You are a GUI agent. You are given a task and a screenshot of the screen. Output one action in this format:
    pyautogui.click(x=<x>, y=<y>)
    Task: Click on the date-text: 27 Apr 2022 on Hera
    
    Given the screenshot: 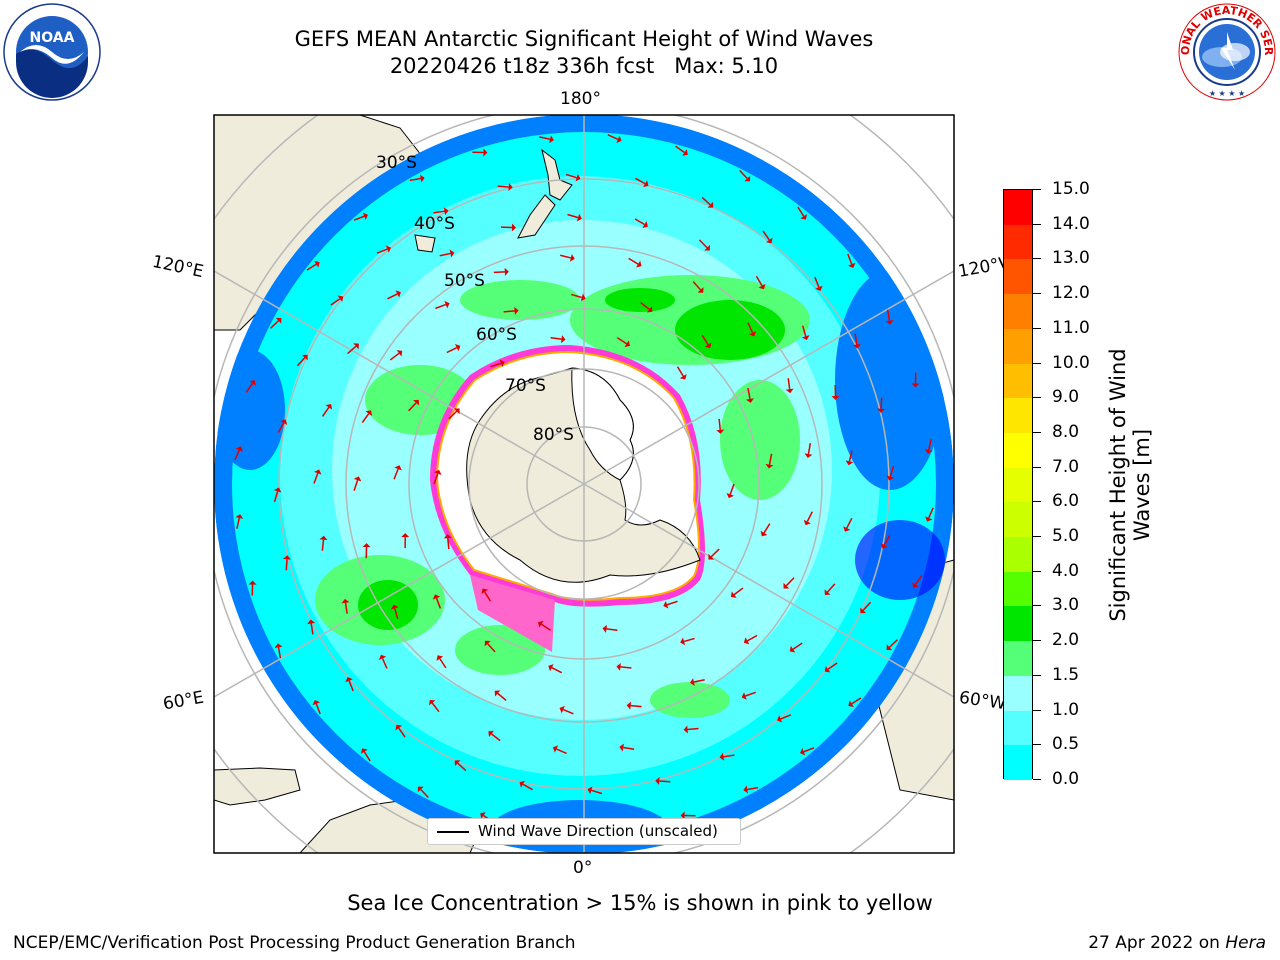 What is the action you would take?
    pyautogui.click(x=1177, y=943)
    